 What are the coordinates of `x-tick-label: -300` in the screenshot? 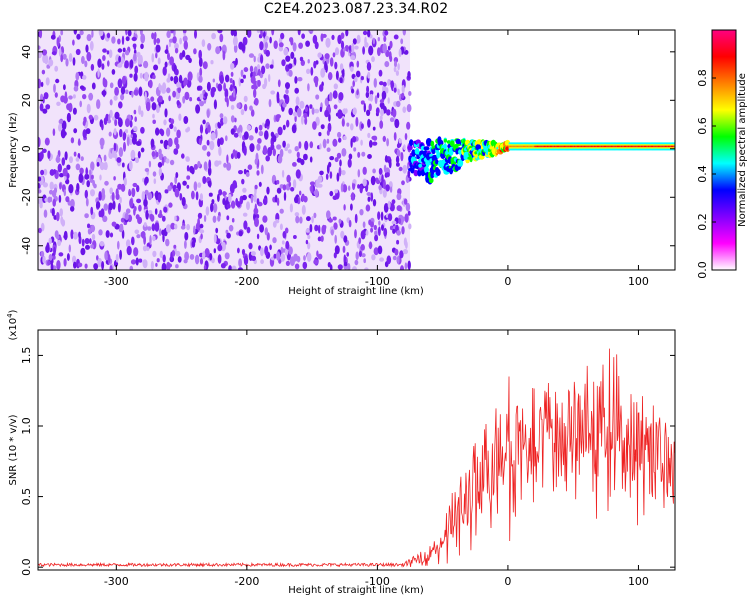 It's located at (116, 581).